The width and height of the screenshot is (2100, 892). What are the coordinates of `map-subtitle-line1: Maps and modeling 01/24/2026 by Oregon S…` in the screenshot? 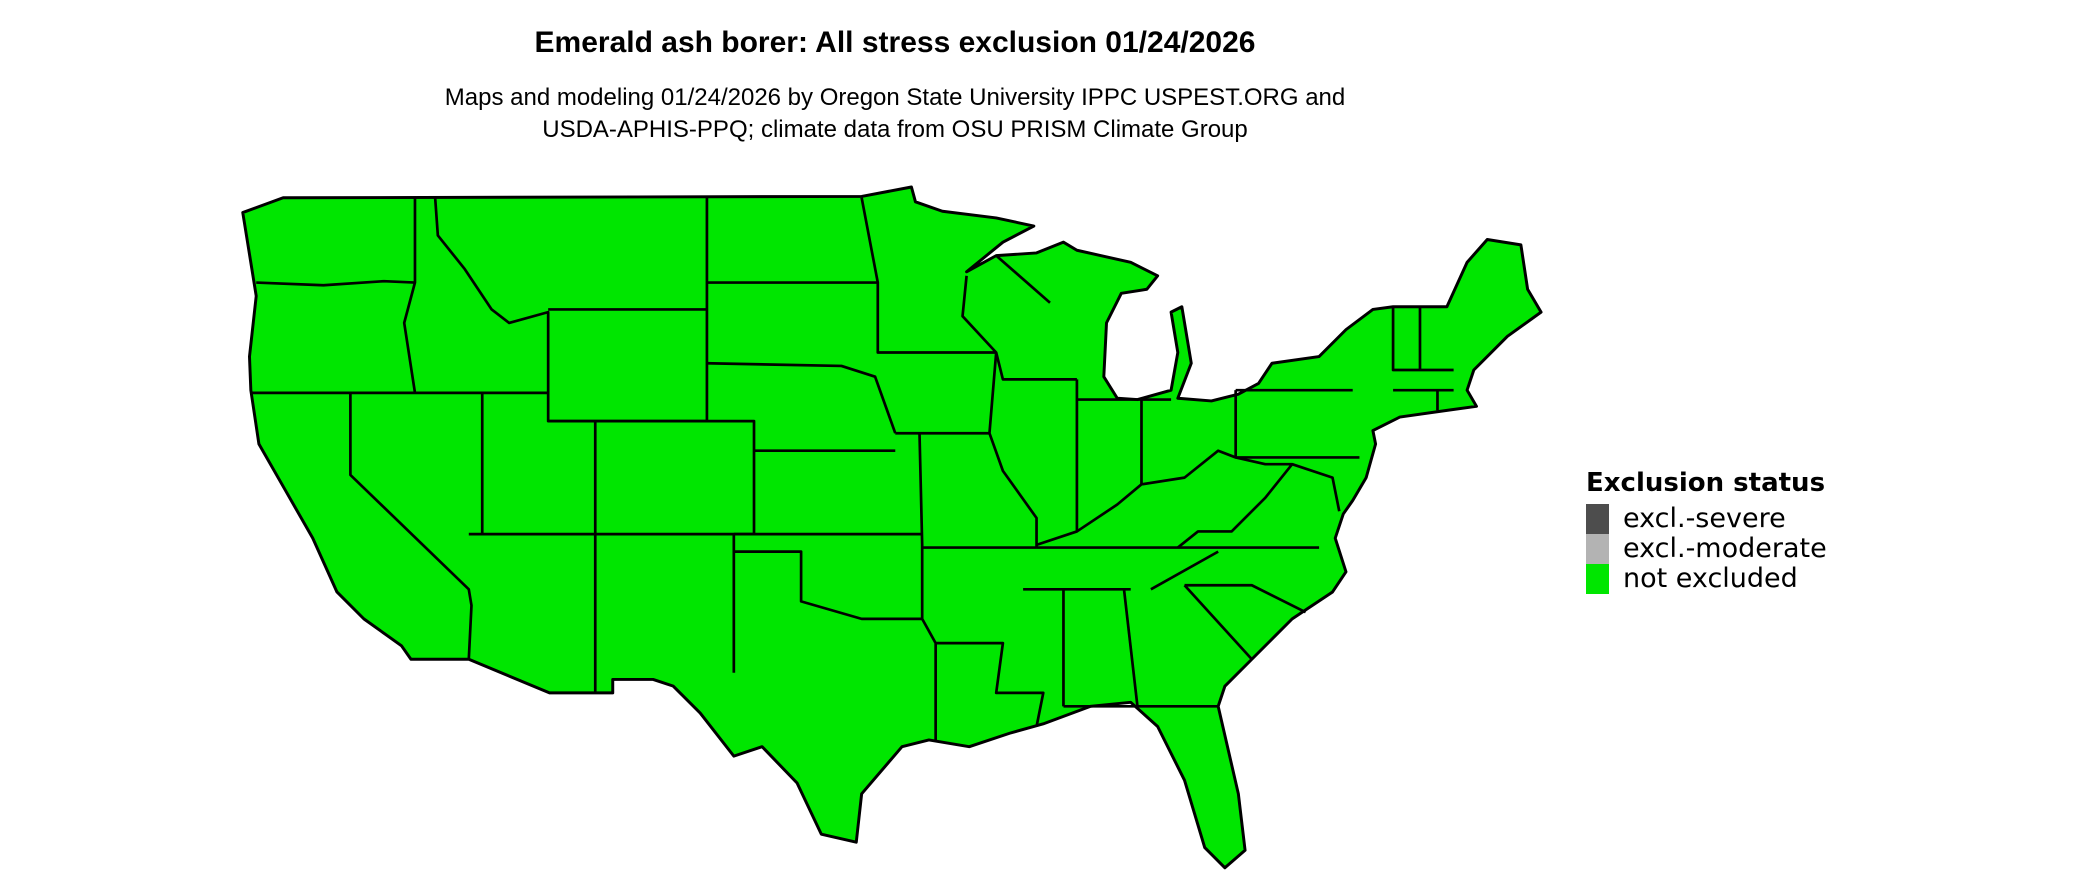 It's located at (895, 97).